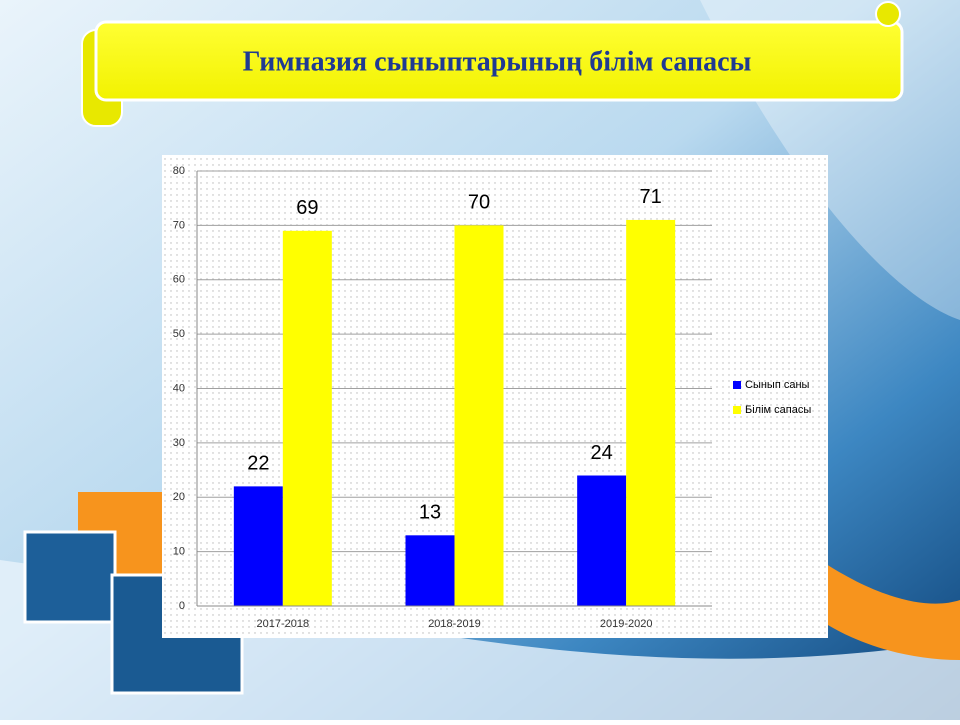 The width and height of the screenshot is (960, 725). What do you see at coordinates (179, 552) in the screenshot?
I see `y-tick-label: 10` at bounding box center [179, 552].